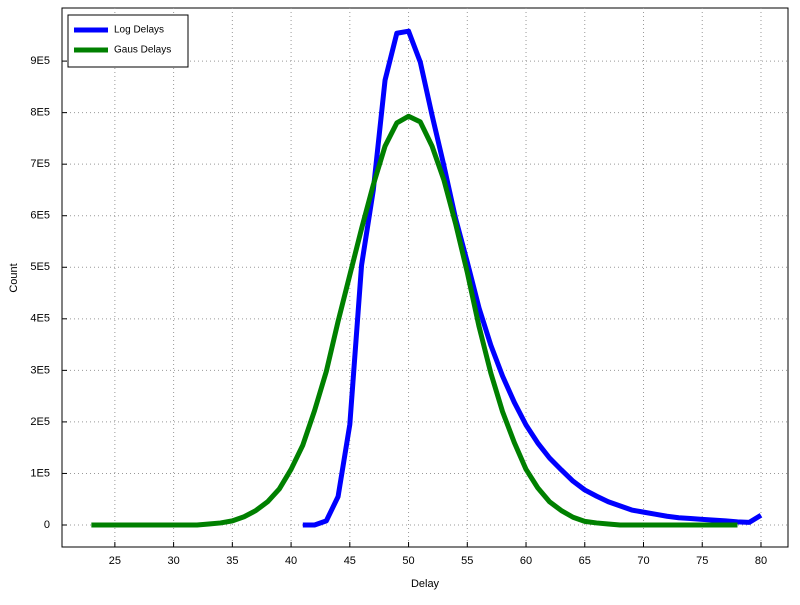  I want to click on x-tick-label: 70, so click(643, 561).